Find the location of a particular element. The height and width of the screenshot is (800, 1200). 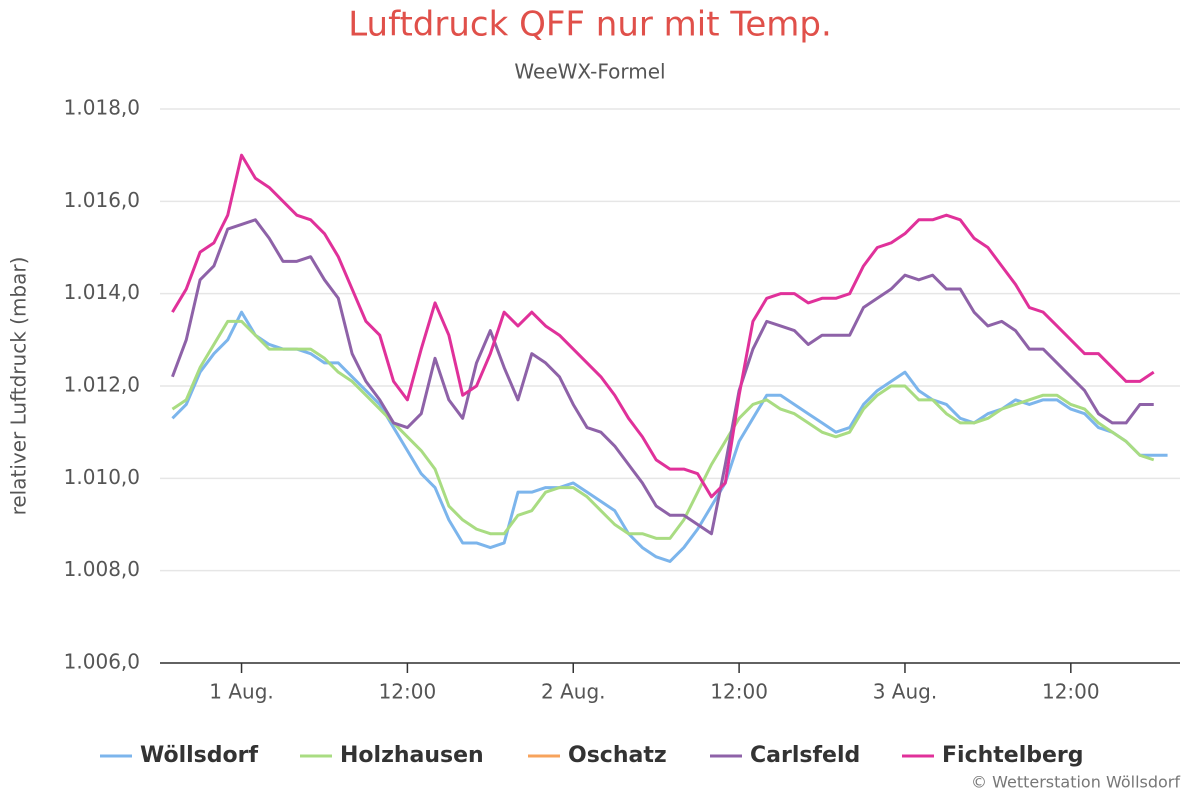

chart-subtitle: WeeWX-Formel is located at coordinates (589, 72).